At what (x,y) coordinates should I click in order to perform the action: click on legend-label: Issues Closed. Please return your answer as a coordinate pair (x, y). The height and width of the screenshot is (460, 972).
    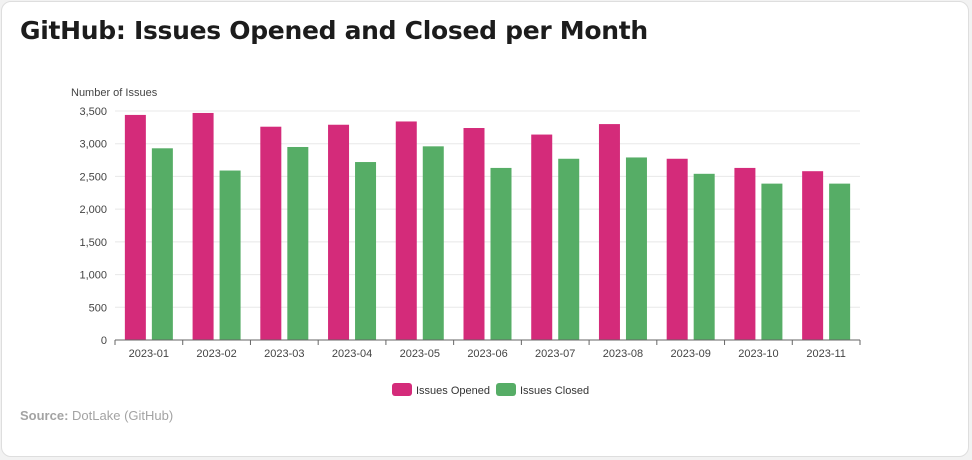
    Looking at the image, I should click on (554, 391).